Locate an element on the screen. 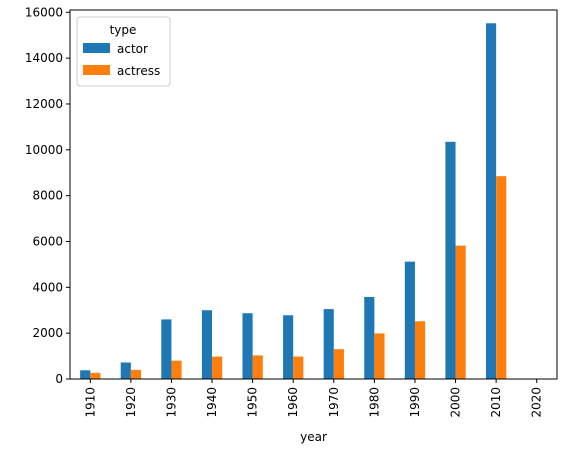 This screenshot has height=454, width=570. bar-actress-1910 is located at coordinates (95, 375).